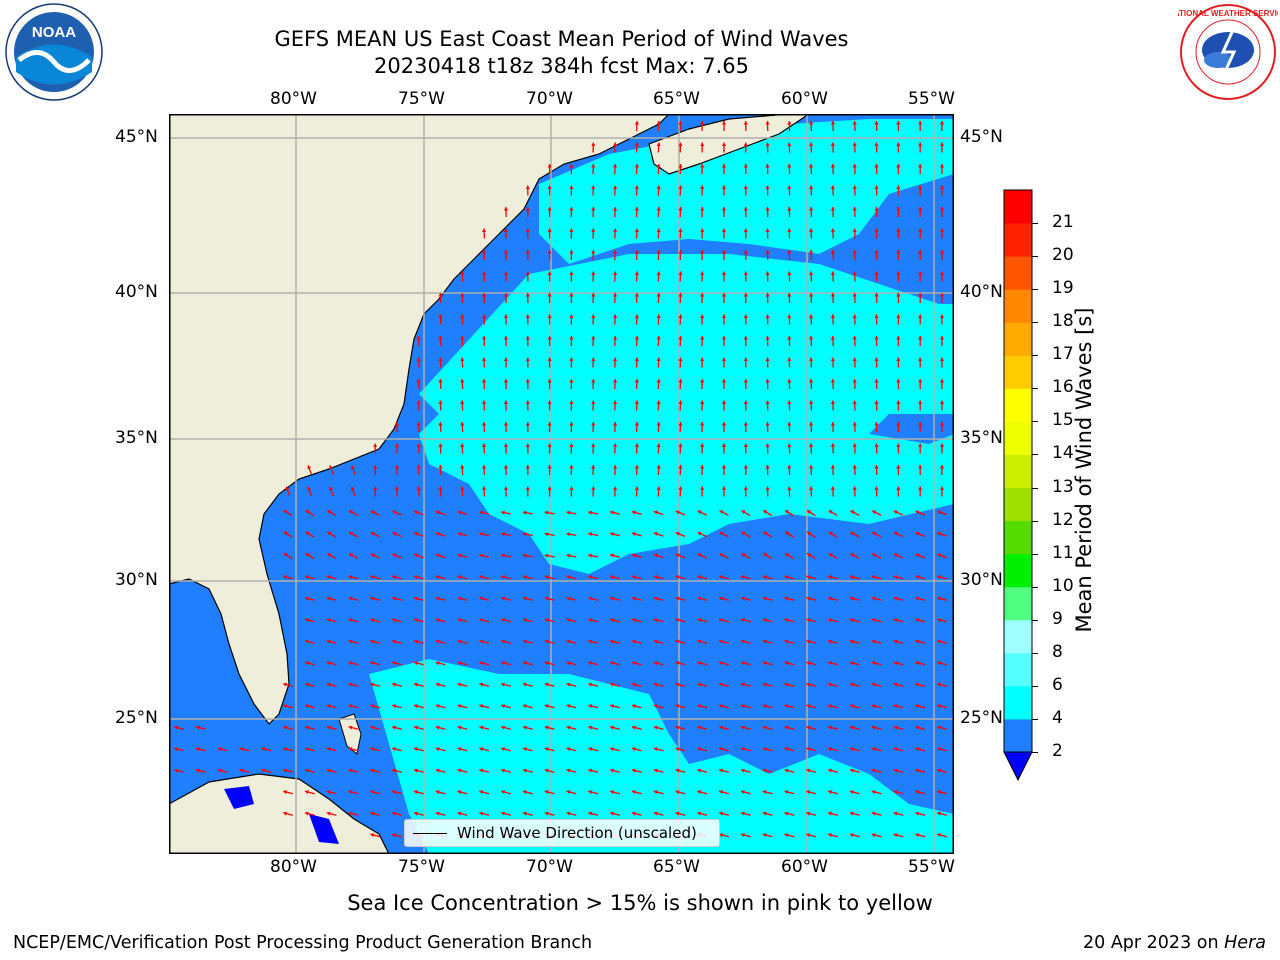 The image size is (1280, 960). What do you see at coordinates (561, 66) in the screenshot?
I see `chart-subtitle-run: 20230418 t18z 384h fcst Max: 7.65` at bounding box center [561, 66].